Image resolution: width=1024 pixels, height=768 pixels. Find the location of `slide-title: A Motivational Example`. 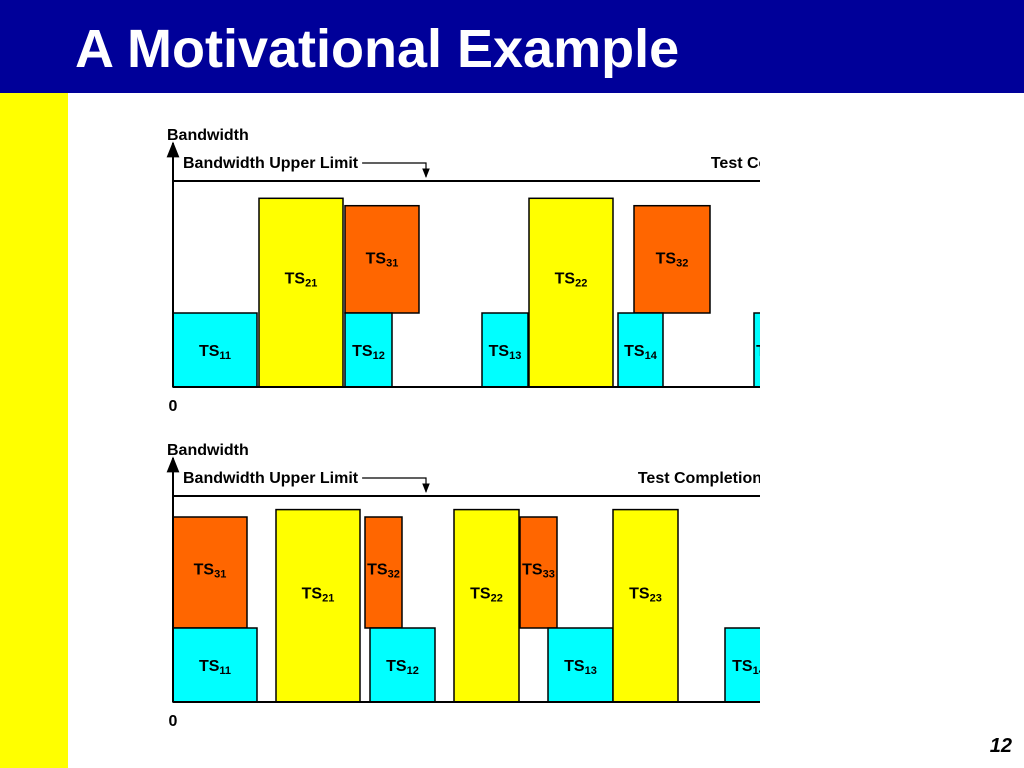

slide-title: A Motivational Example is located at coordinates (377, 49).